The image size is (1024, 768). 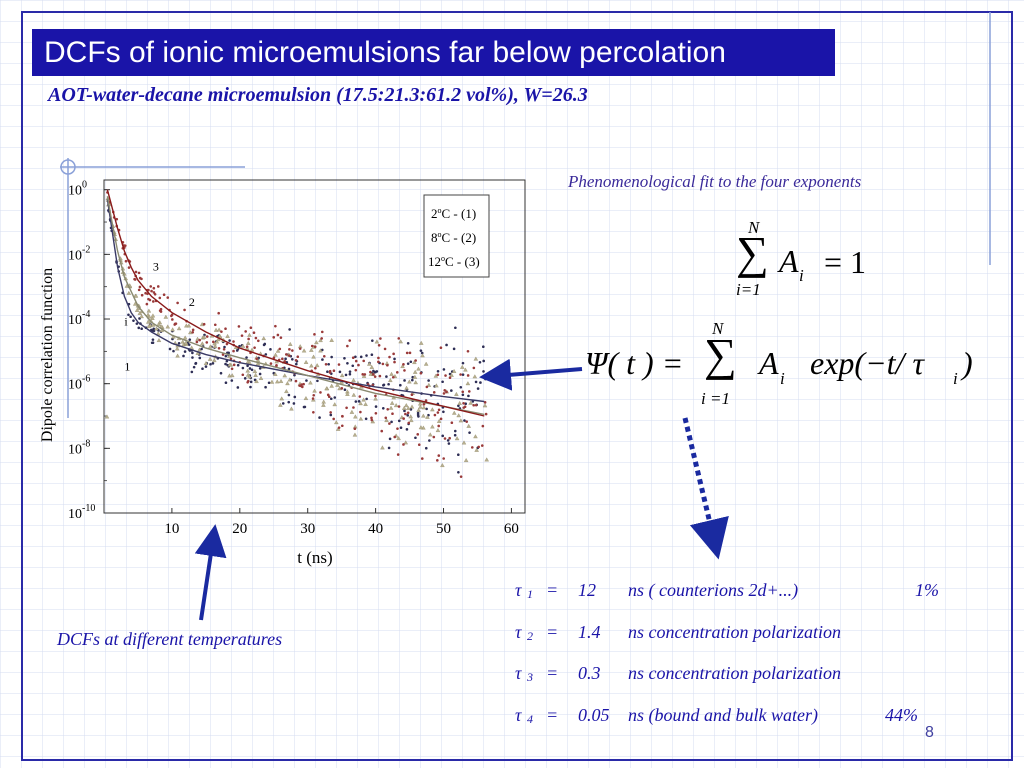 What do you see at coordinates (589, 632) in the screenshot?
I see `tau-value: 1.4` at bounding box center [589, 632].